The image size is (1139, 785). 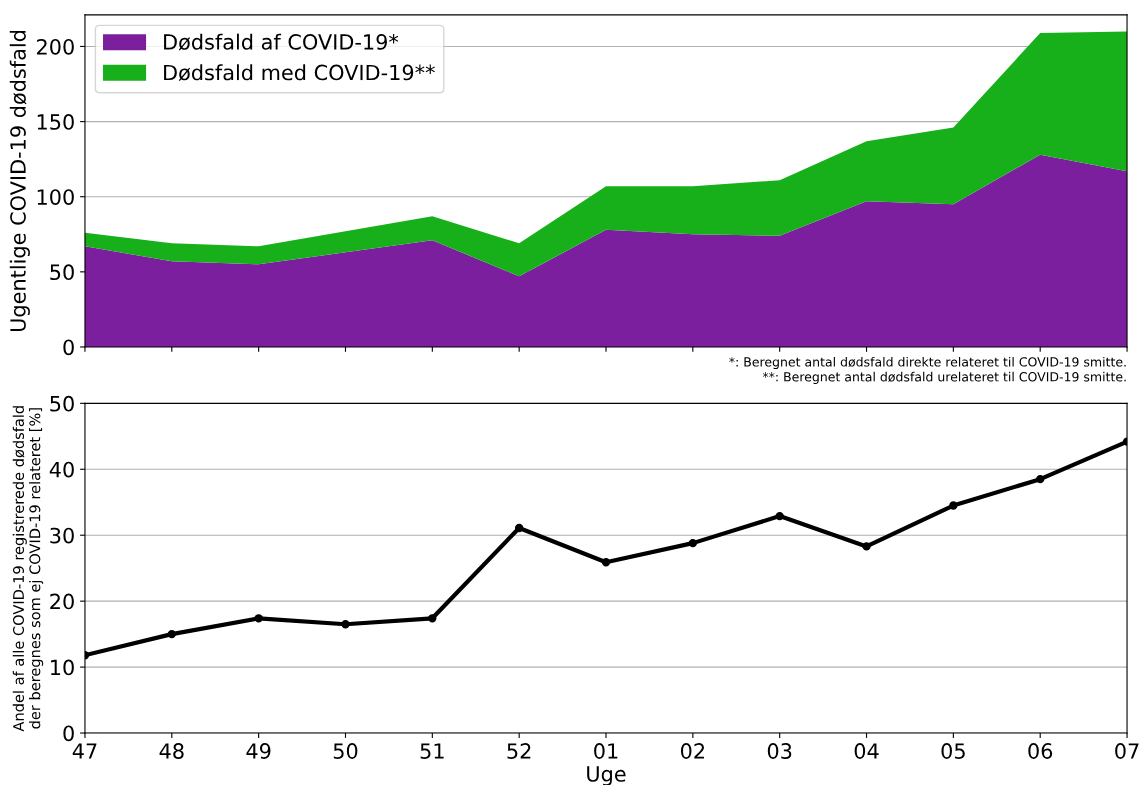 I want to click on x-tick-label: 01, so click(x=606, y=751).